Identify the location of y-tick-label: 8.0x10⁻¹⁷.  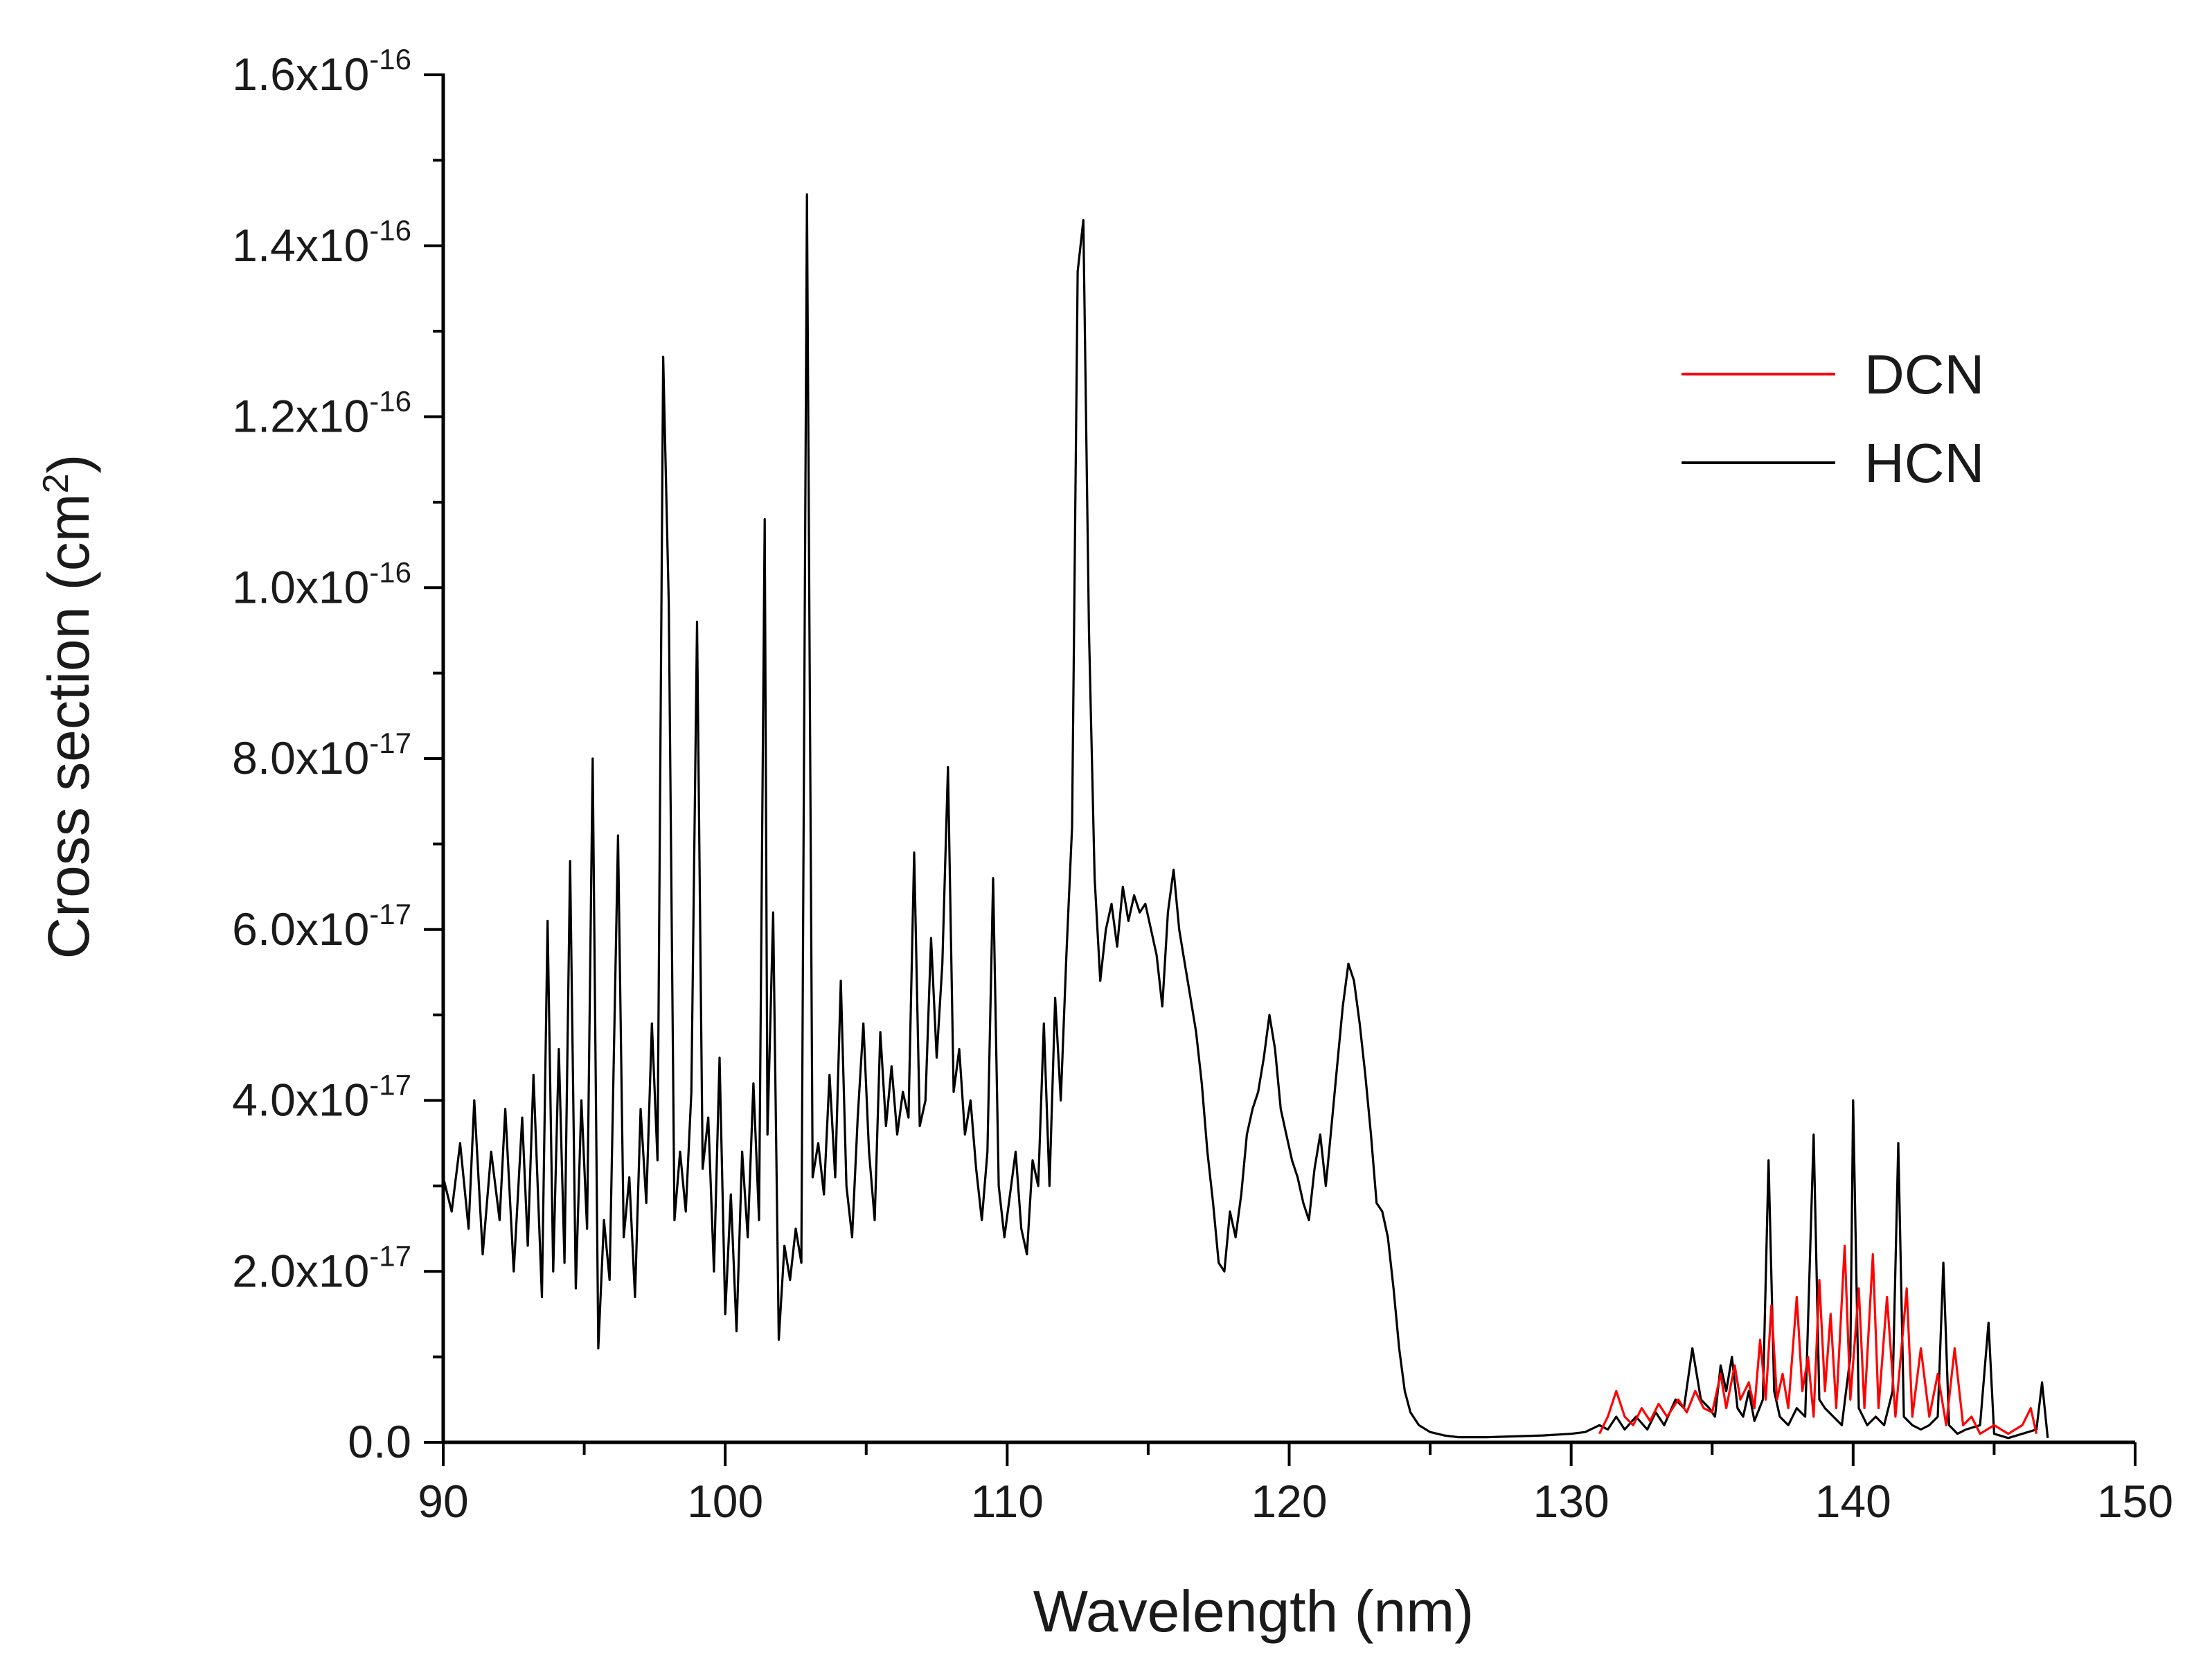
(322, 755).